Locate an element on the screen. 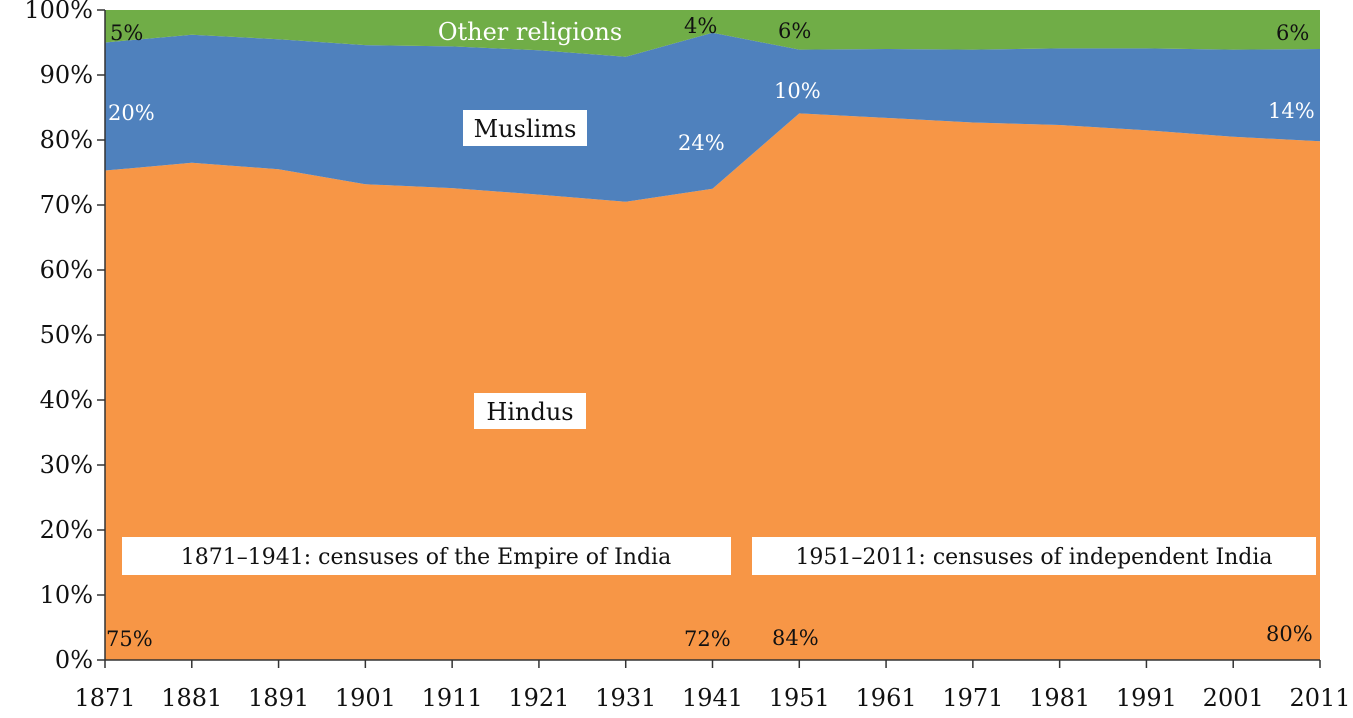 The width and height of the screenshot is (1353, 718). area-other-religions is located at coordinates (712, 33).